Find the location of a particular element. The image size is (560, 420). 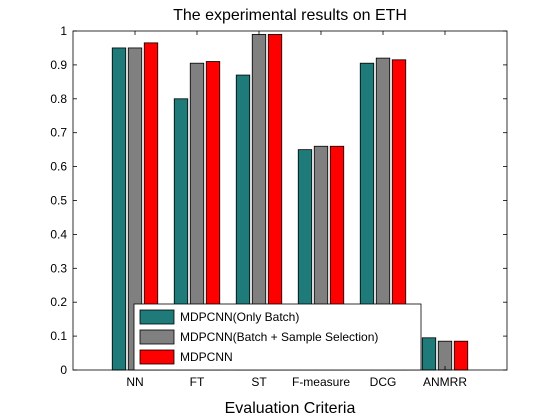

y-tick-label: 0.3 is located at coordinates (58, 268).